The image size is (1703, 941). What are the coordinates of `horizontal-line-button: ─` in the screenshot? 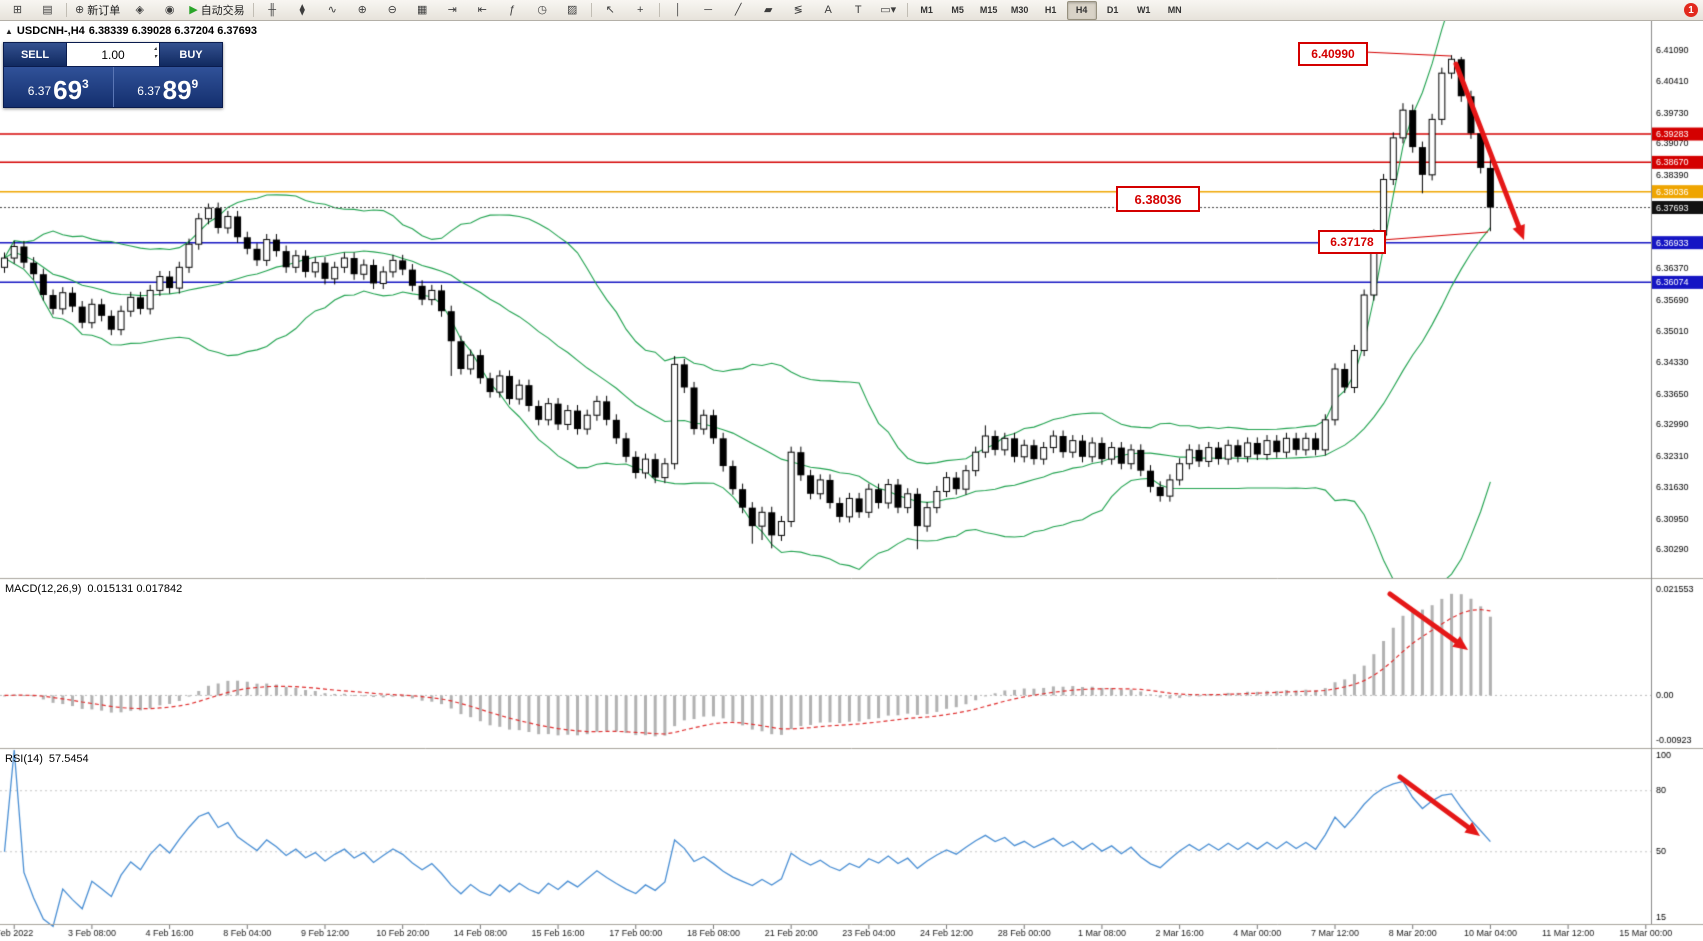 It's located at (708, 9).